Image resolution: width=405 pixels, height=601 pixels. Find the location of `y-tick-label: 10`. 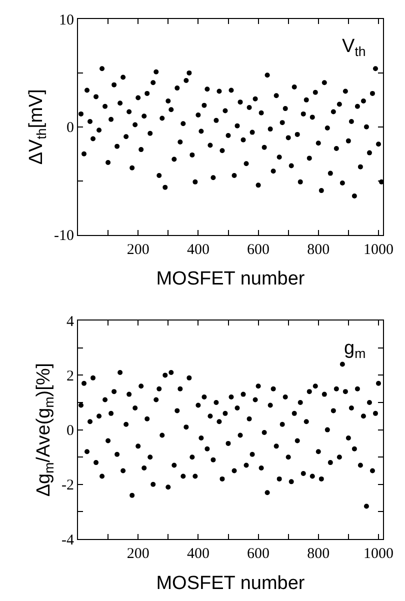

y-tick-label: 10 is located at coordinates (66, 20).